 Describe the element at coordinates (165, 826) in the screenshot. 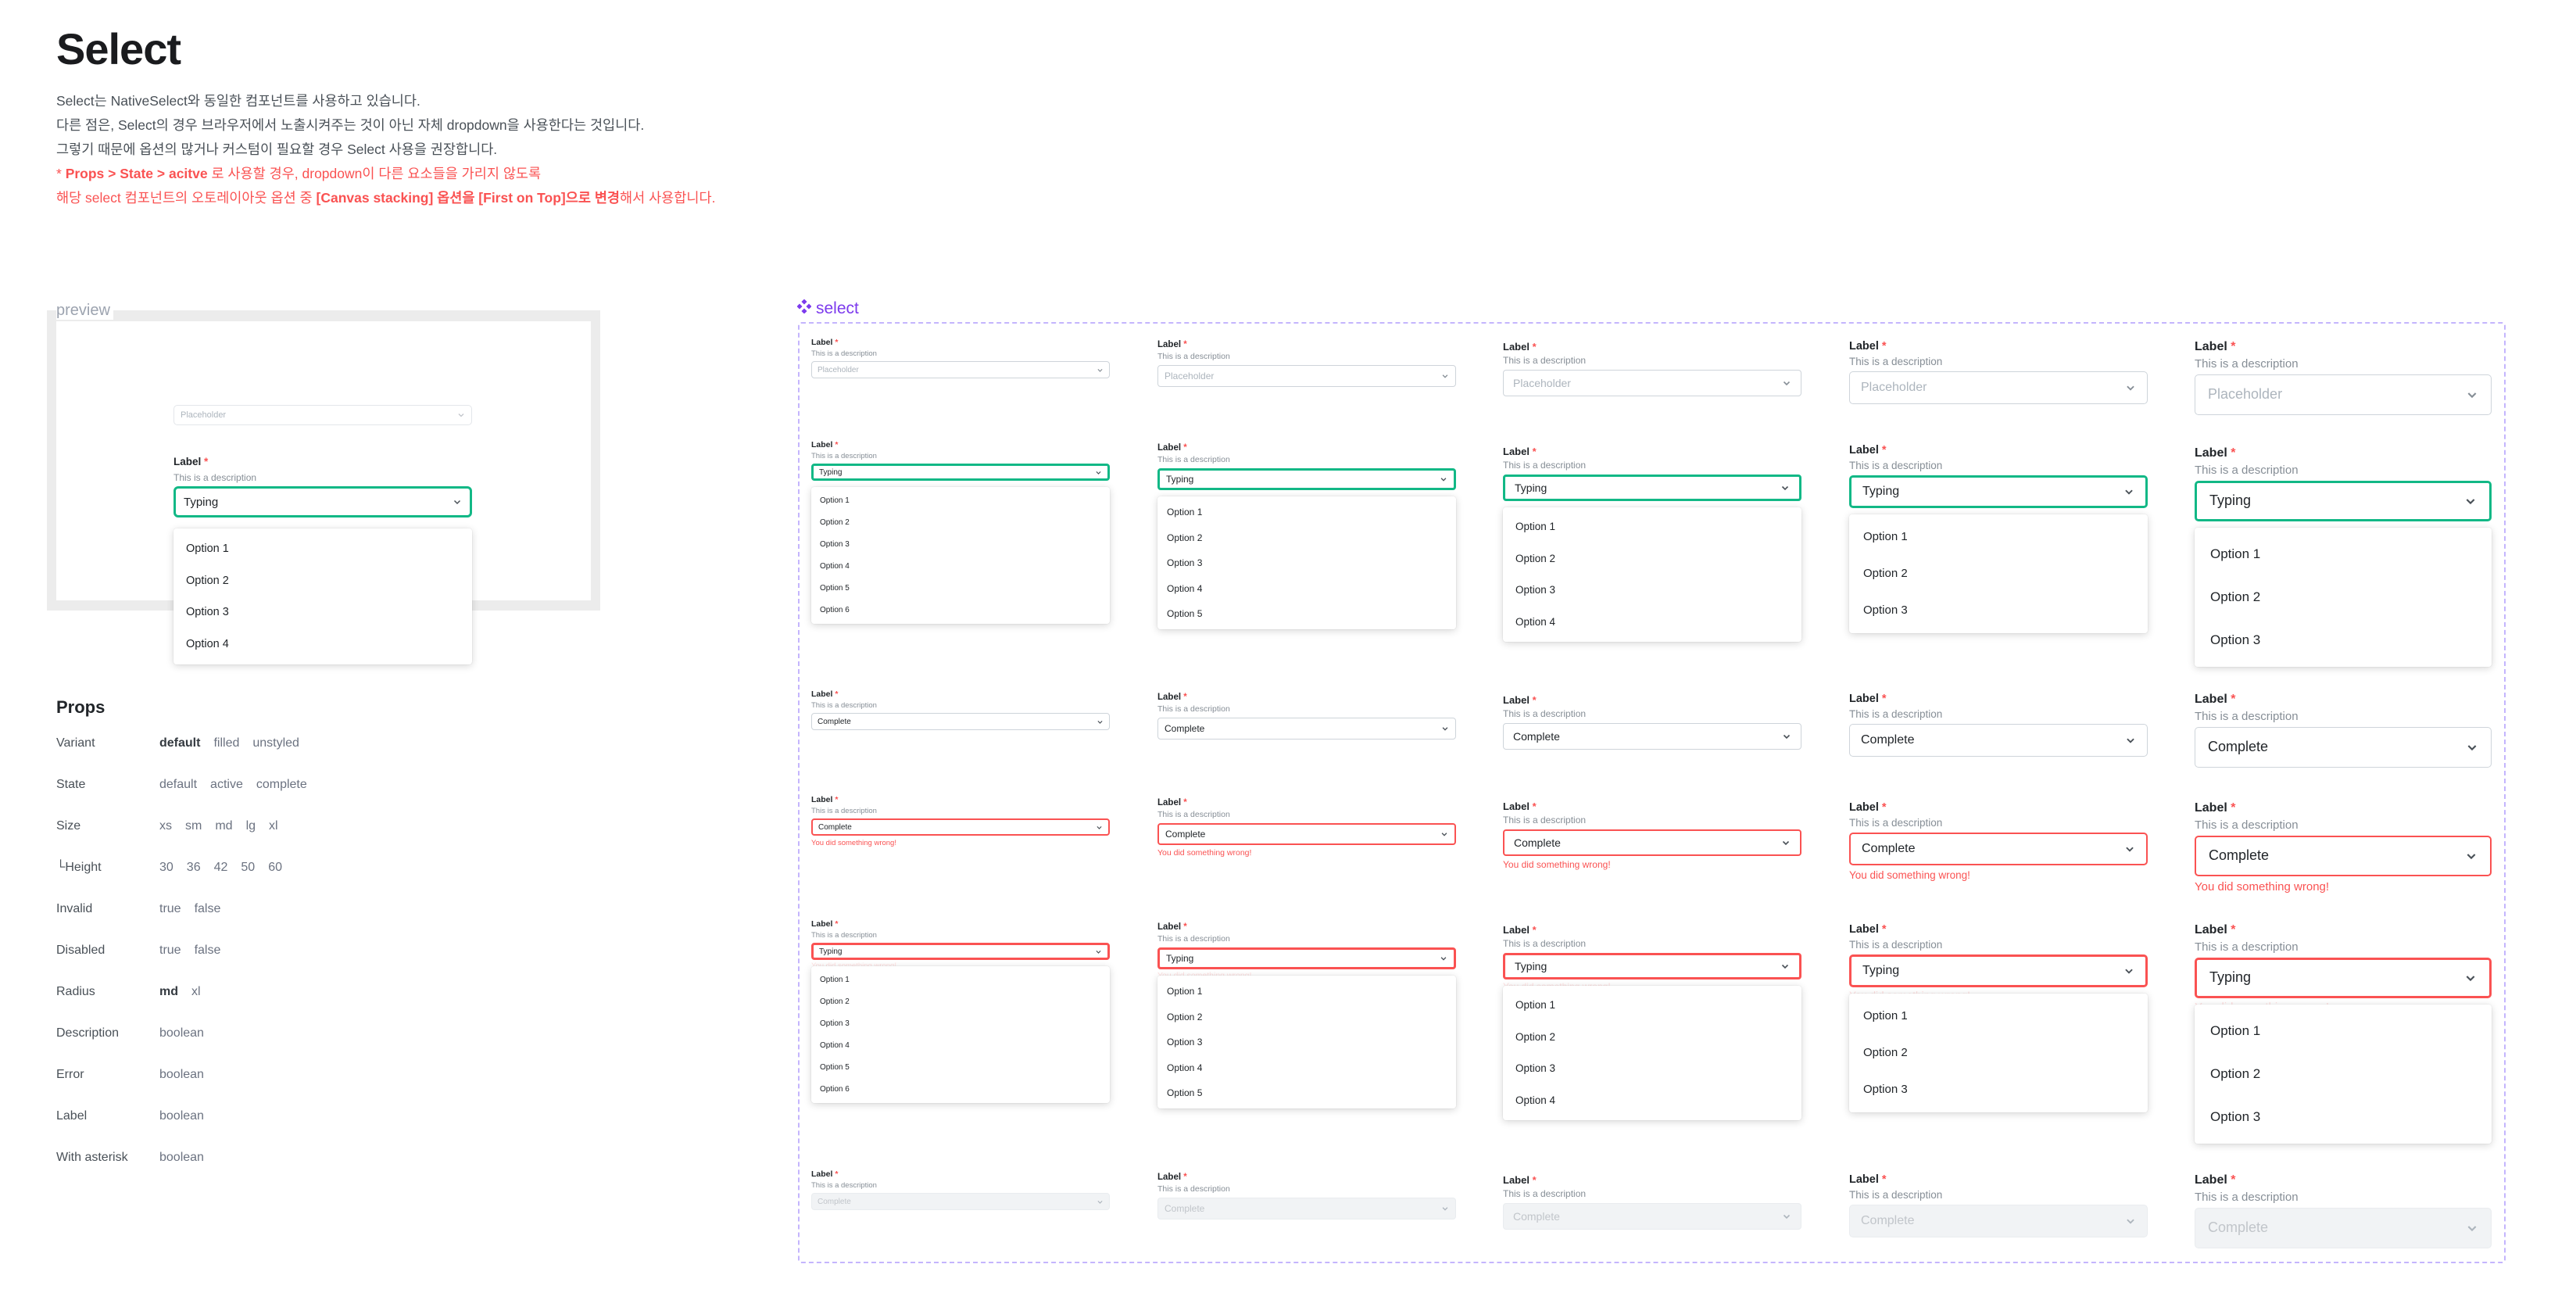

I see `prop-value: xs` at that location.